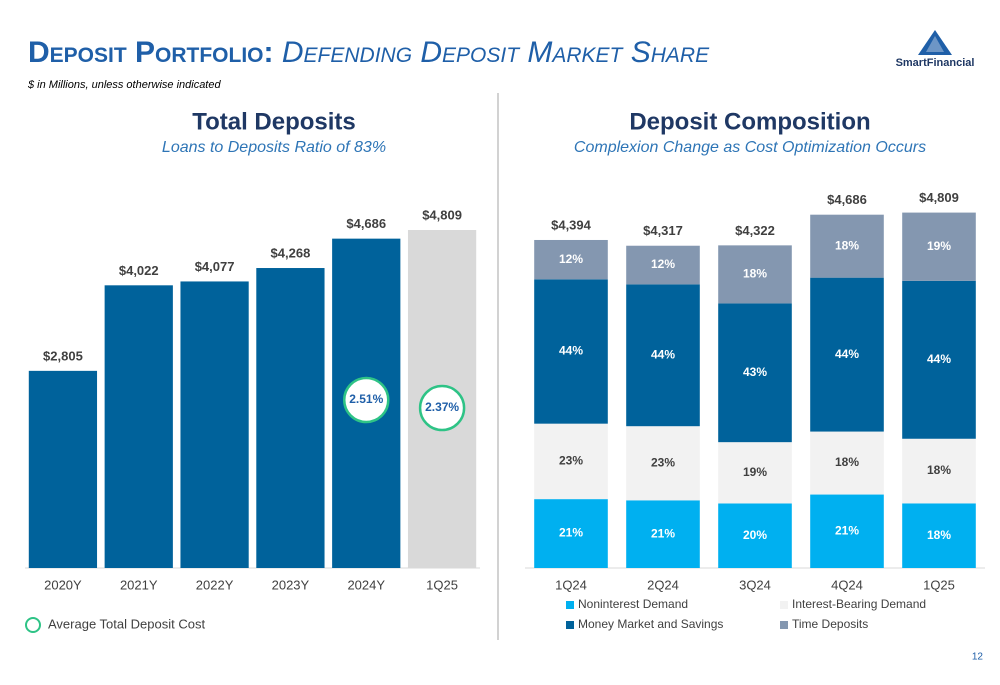  What do you see at coordinates (215, 266) in the screenshot?
I see `value-label: $4,077` at bounding box center [215, 266].